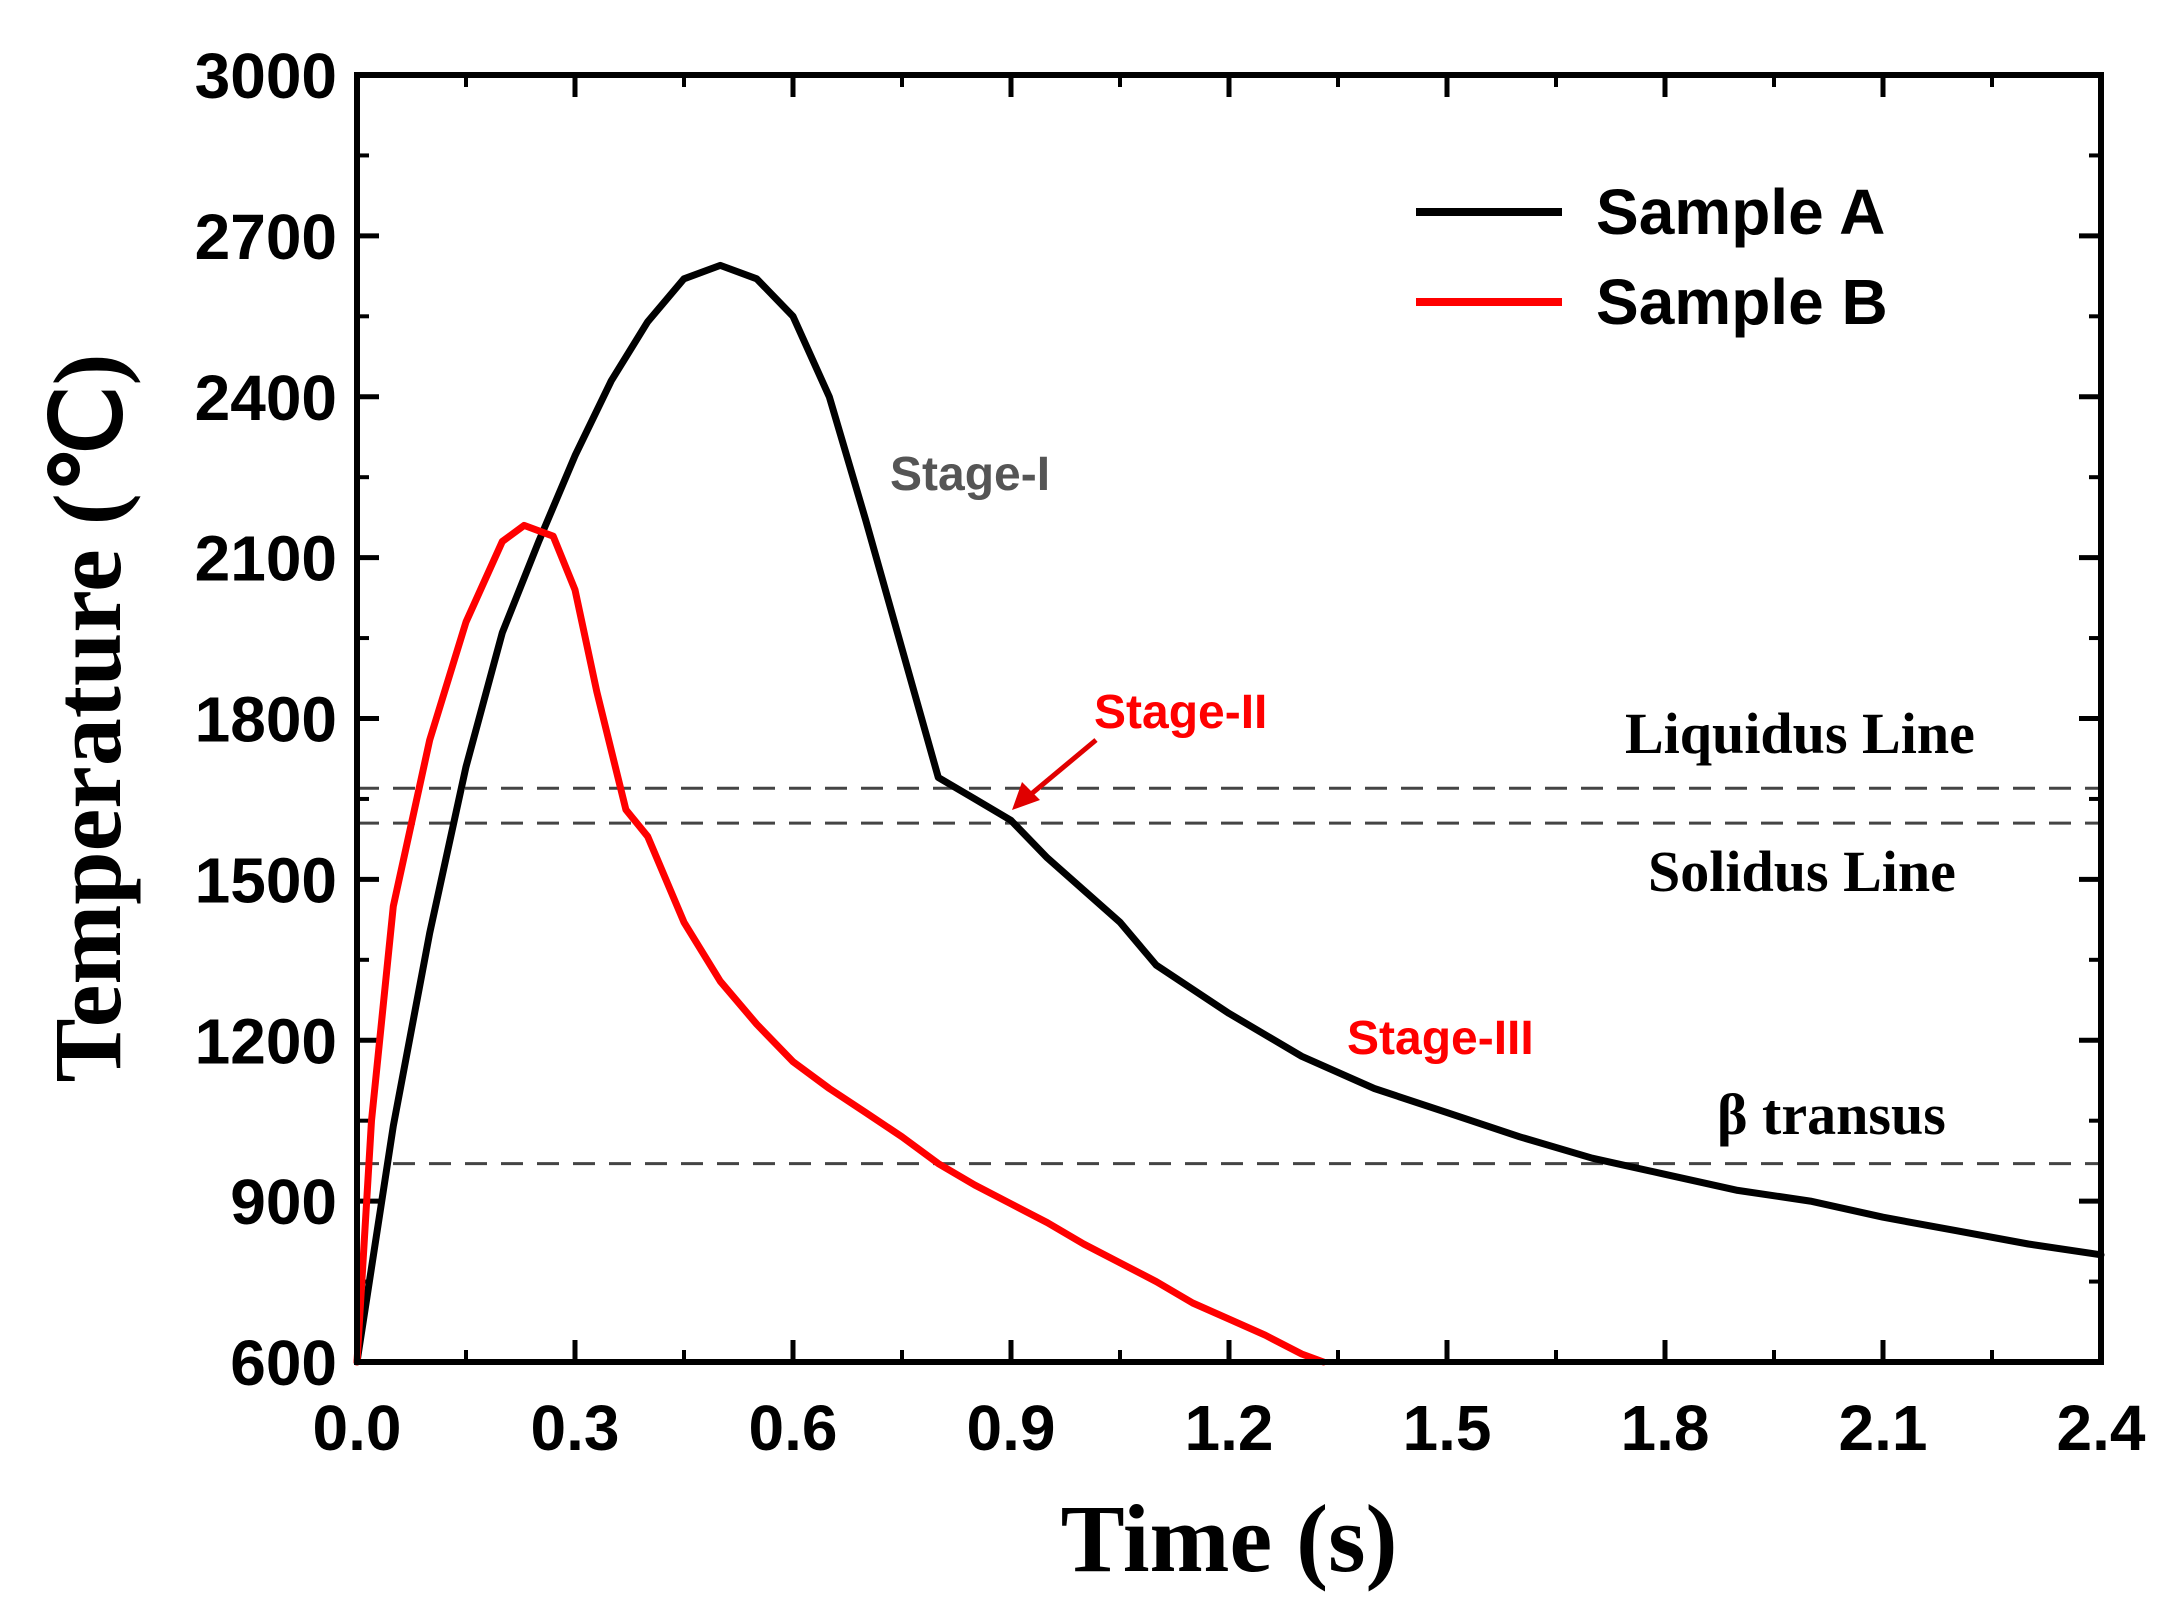 The width and height of the screenshot is (2159, 1624). Describe the element at coordinates (1665, 1428) in the screenshot. I see `x-tick-label: 1.8` at that location.